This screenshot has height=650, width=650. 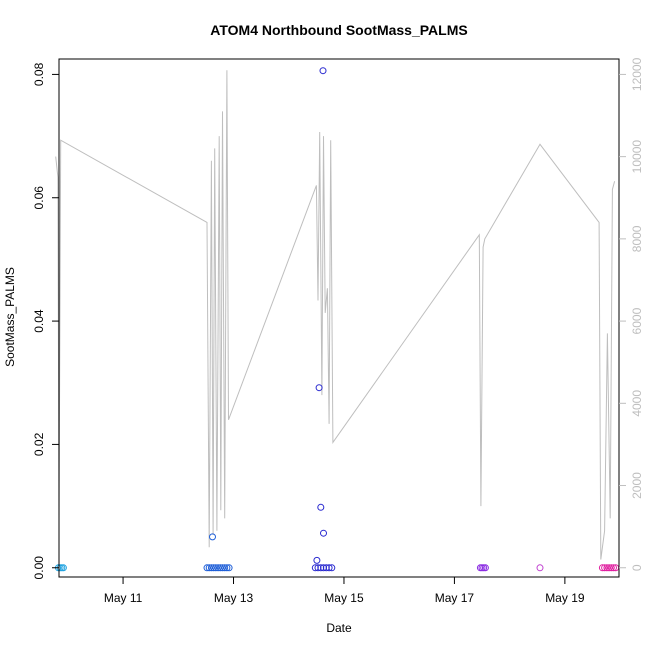 What do you see at coordinates (39, 321) in the screenshot?
I see `y-tick-label: 0.04` at bounding box center [39, 321].